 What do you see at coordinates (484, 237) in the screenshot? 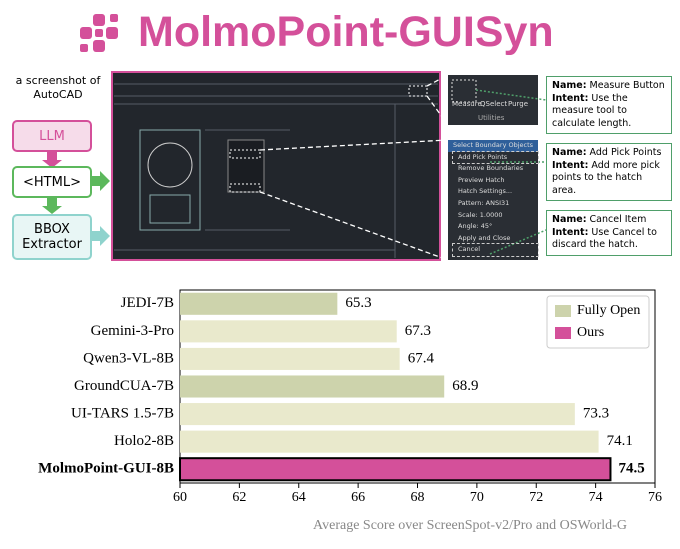
I see `menu-item: Apply and Close` at bounding box center [484, 237].